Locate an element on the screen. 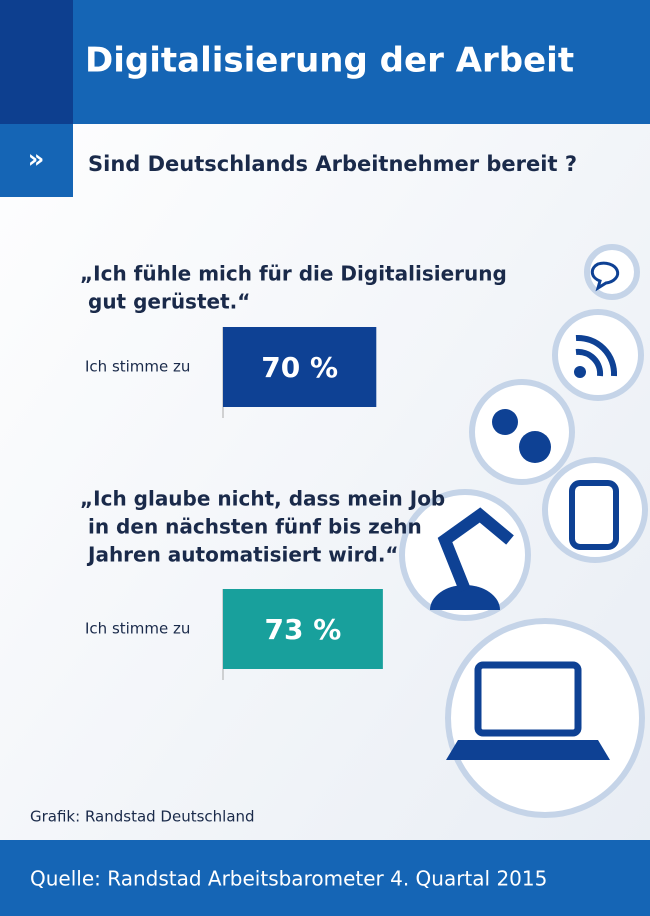  value-label: 70 % is located at coordinates (299, 367).